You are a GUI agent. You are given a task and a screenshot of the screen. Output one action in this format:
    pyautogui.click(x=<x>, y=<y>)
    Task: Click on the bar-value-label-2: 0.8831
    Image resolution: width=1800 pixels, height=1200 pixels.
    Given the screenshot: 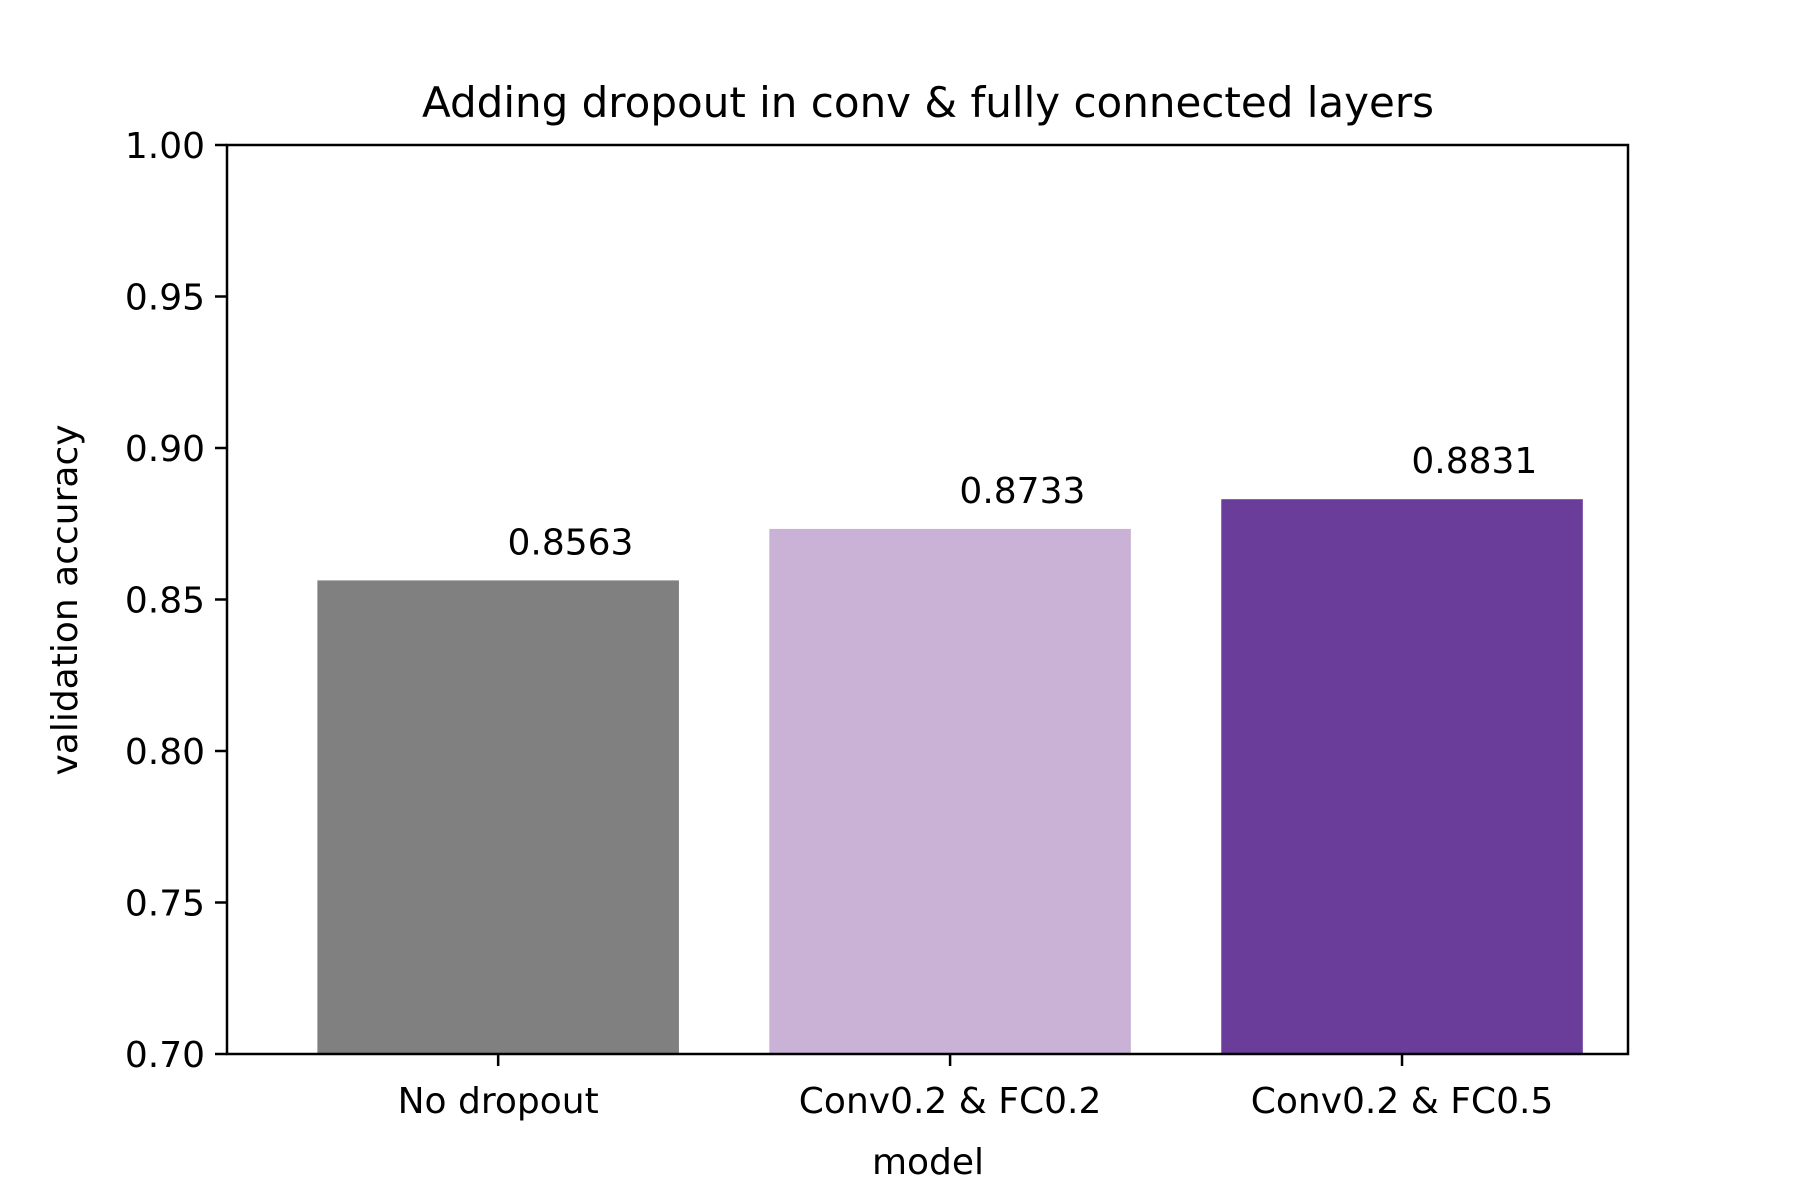 What is the action you would take?
    pyautogui.click(x=1474, y=461)
    